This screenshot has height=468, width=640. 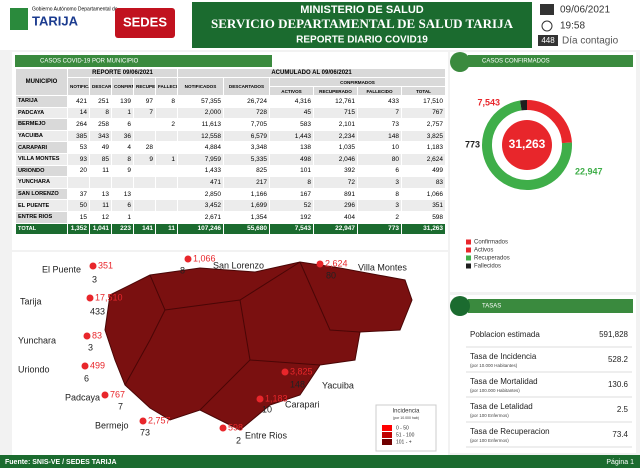 I want to click on place-confirmed: 1,183, so click(x=276, y=398).